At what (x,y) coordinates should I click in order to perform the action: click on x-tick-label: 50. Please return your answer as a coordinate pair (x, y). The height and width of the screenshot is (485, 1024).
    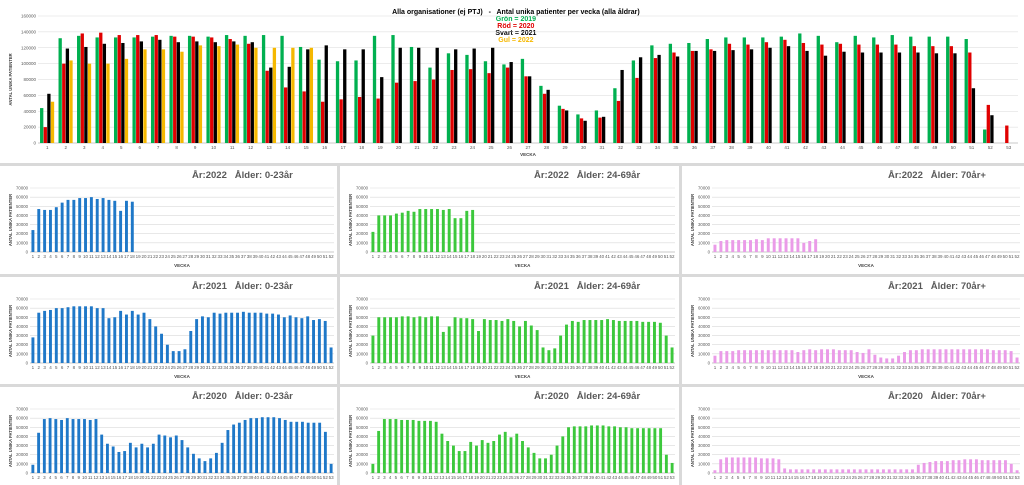
    Looking at the image, I should click on (661, 256).